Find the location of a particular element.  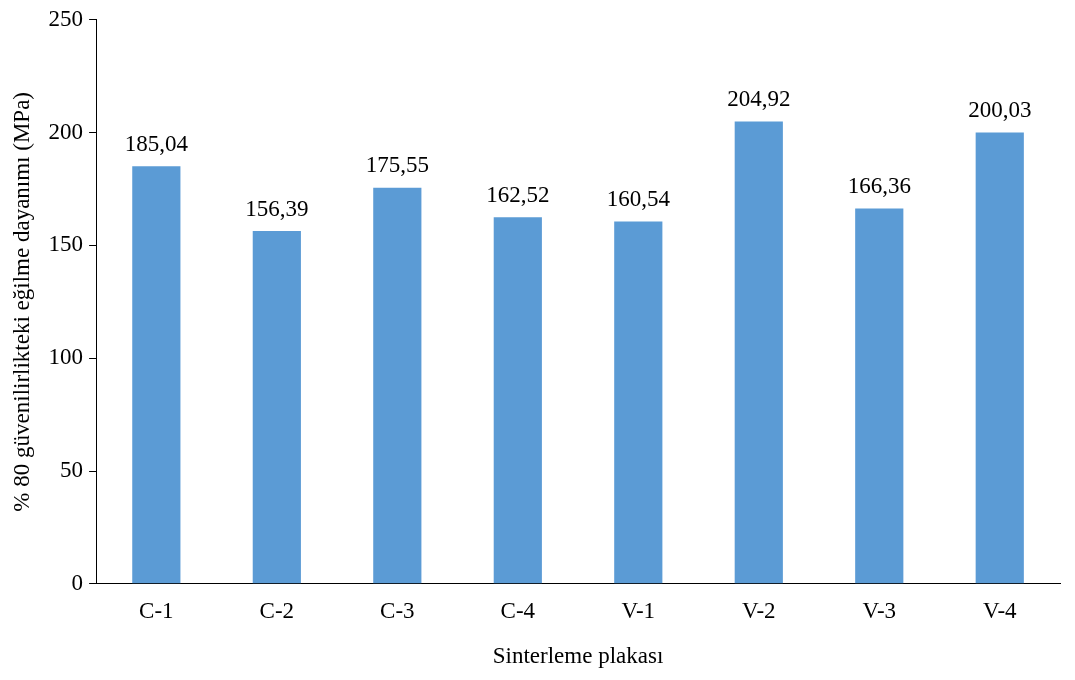

x-tick-label: V-1 is located at coordinates (638, 610).